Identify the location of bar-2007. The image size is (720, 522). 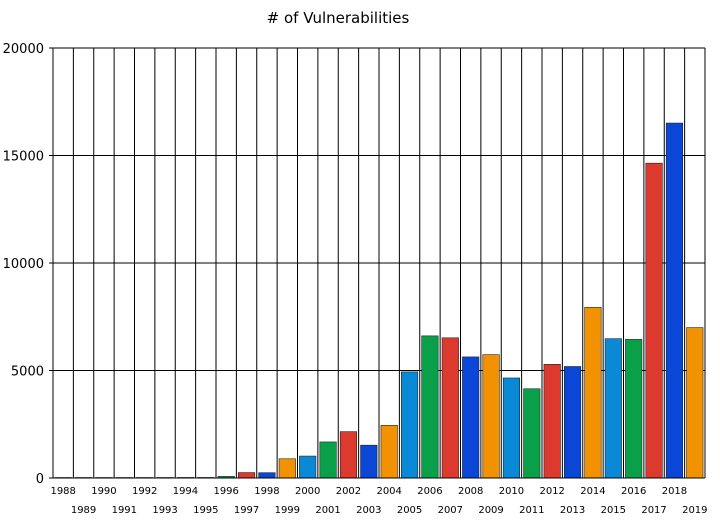
(450, 408).